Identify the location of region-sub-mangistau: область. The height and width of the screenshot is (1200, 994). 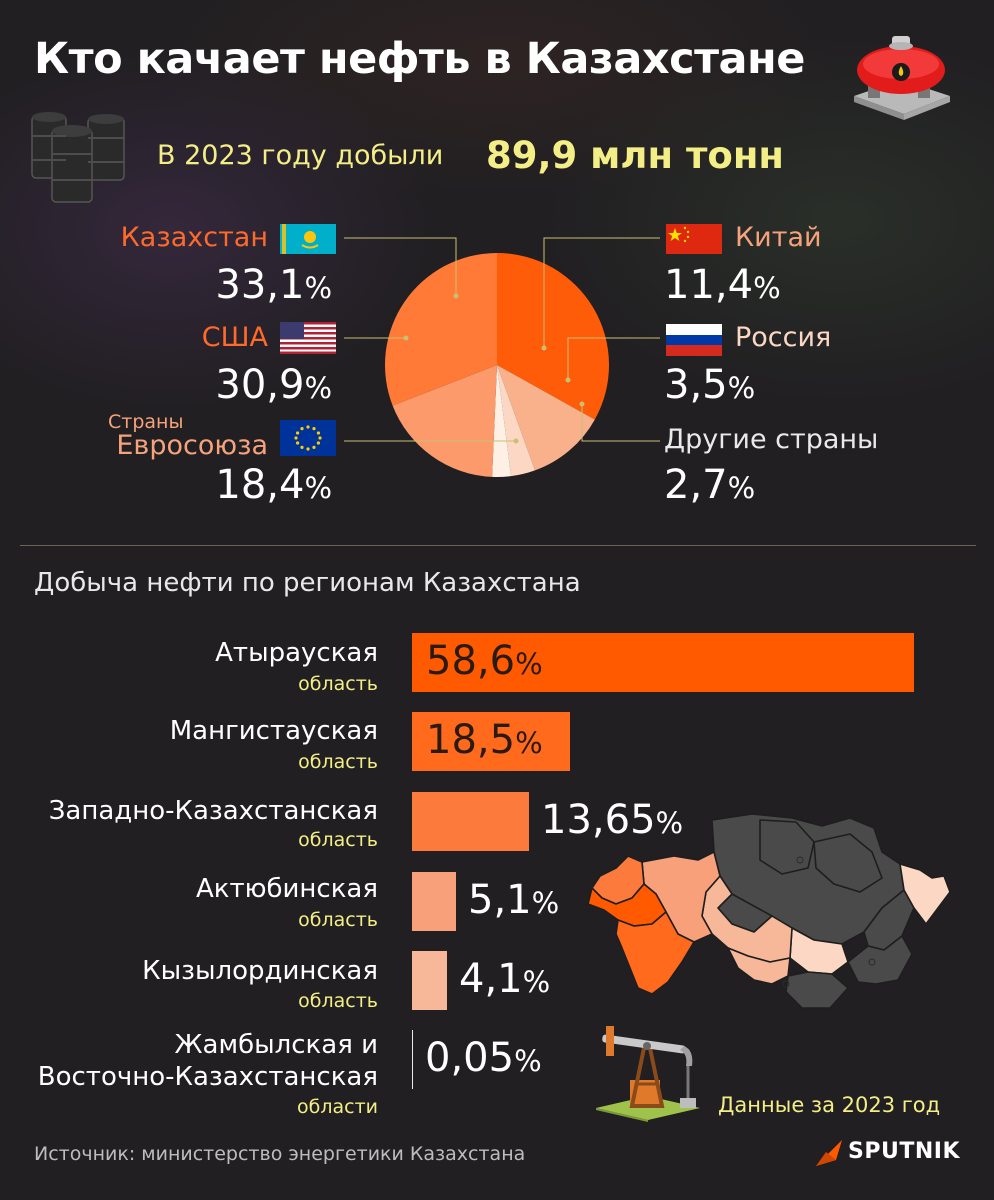
(338, 762).